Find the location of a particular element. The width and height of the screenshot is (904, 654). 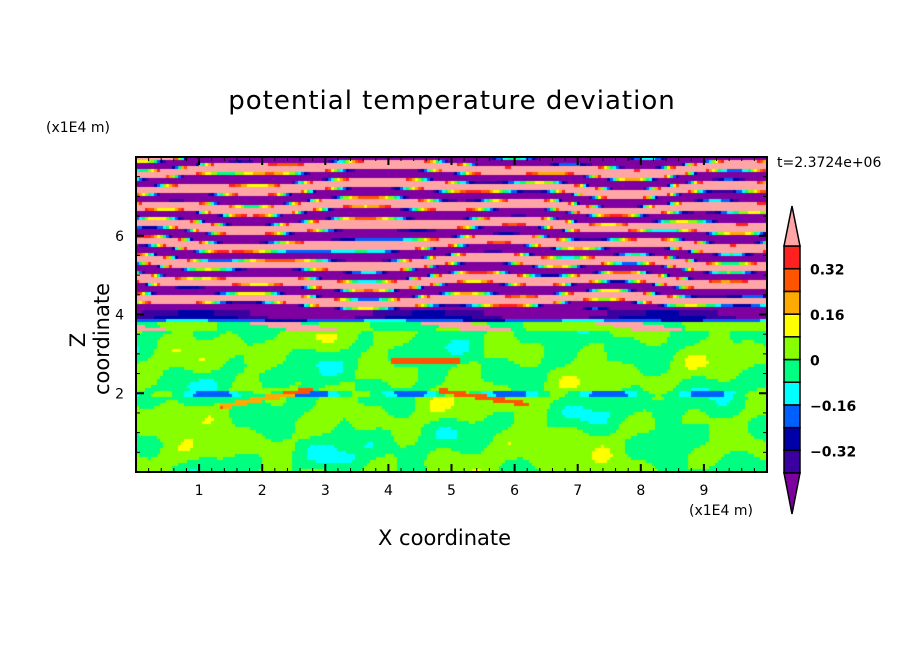

x-axis-label: X coordinate is located at coordinates (445, 538).